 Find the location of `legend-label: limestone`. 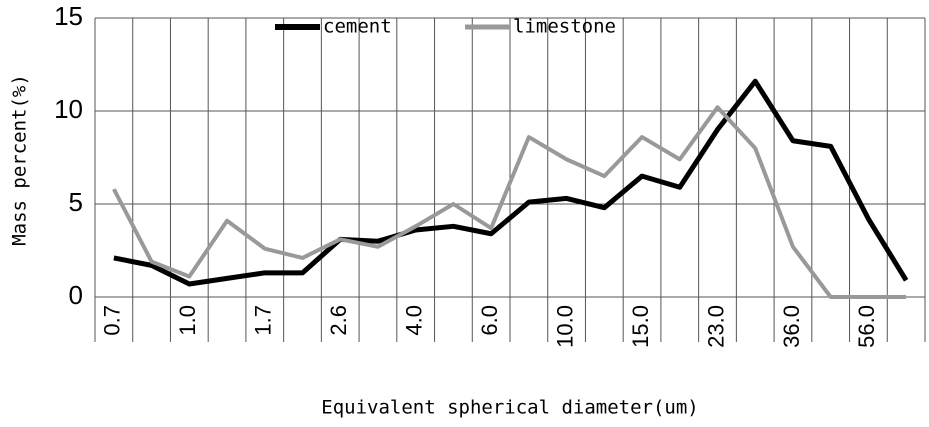

legend-label: limestone is located at coordinates (564, 27).